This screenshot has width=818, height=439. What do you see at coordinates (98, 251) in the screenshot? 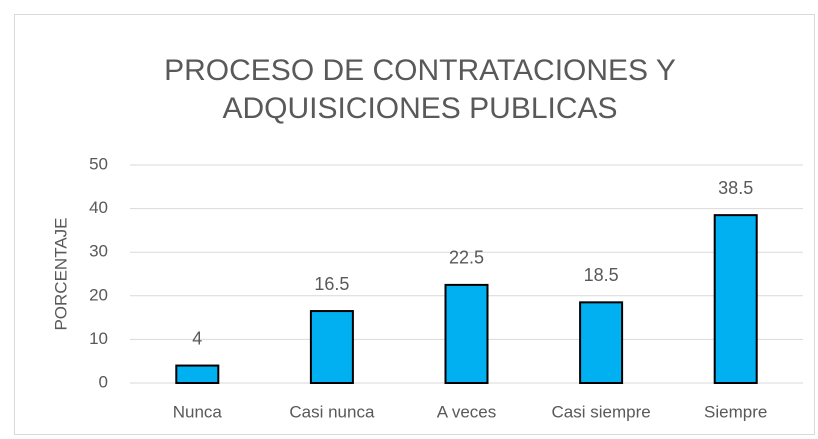
I see `y-tick-label: 30` at bounding box center [98, 251].